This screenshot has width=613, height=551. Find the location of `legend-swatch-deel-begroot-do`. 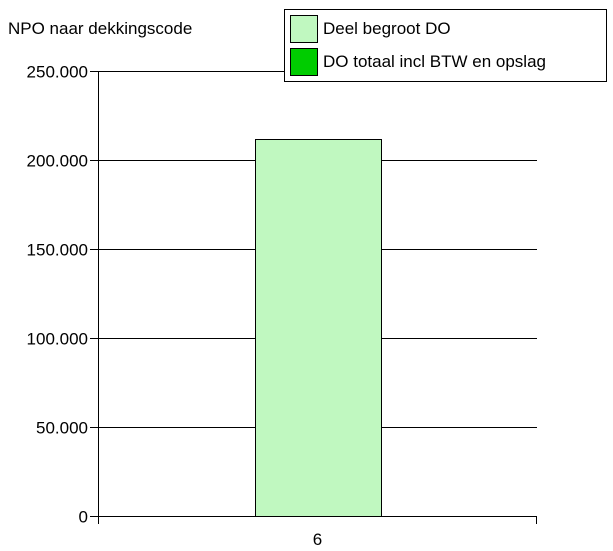

legend-swatch-deel-begroot-do is located at coordinates (304, 29).